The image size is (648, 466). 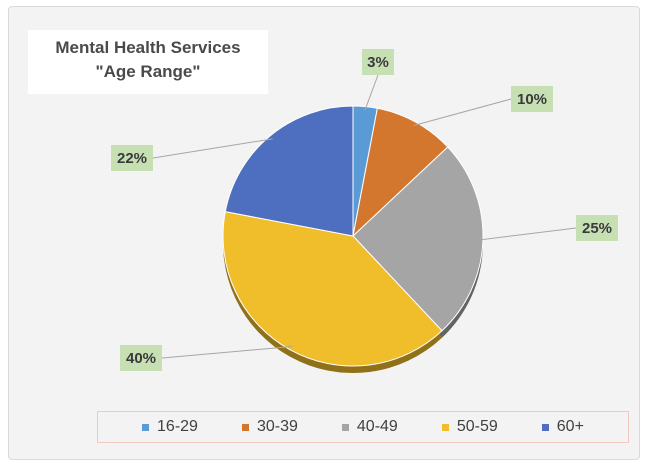 I want to click on data-label-50-59: 40%, so click(x=141, y=358).